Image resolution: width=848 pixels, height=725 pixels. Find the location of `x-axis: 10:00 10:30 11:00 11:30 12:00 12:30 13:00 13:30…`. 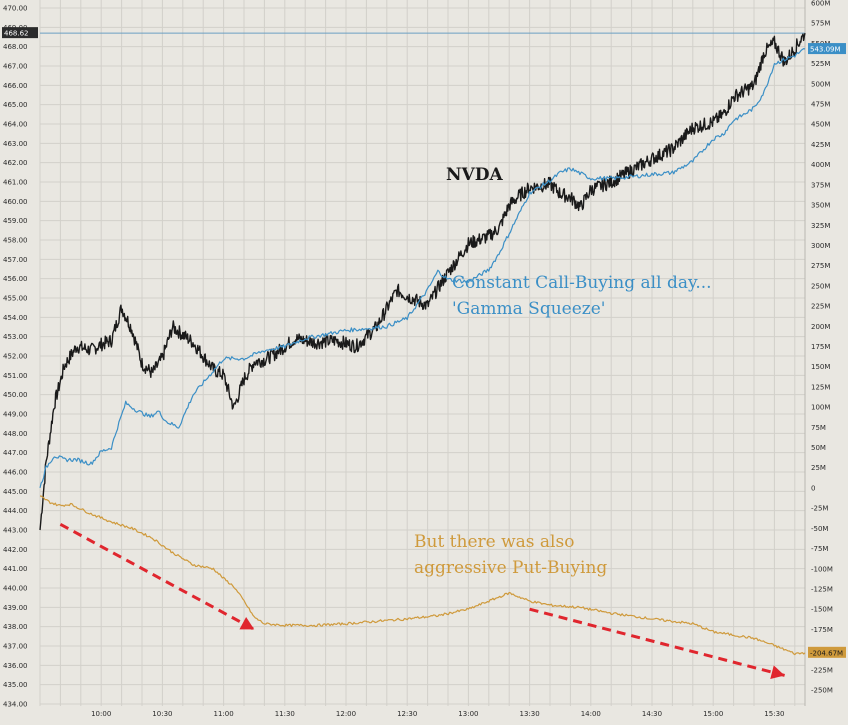

x-axis: 10:00 10:30 11:00 11:30 12:00 12:30 13:00 13:30… is located at coordinates (437, 714).